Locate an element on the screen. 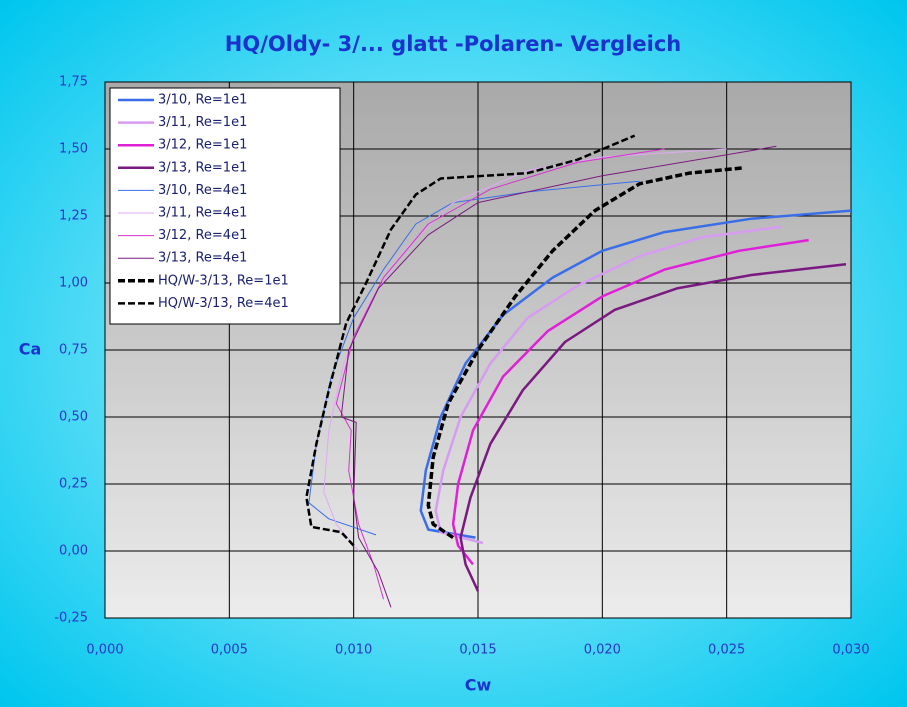  legend-label: 3/12, Re=1e1 is located at coordinates (202, 145).